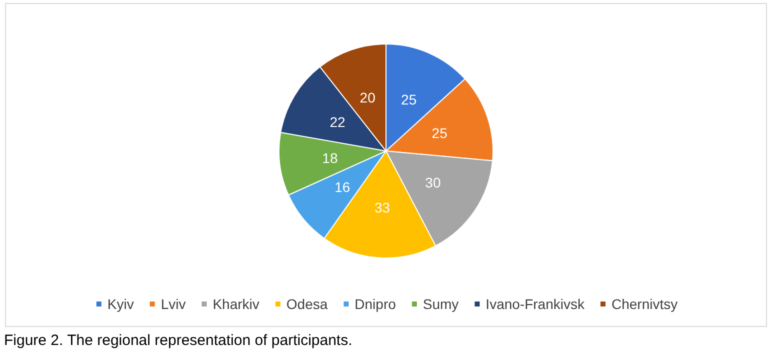 The image size is (772, 355). What do you see at coordinates (173, 304) in the screenshot?
I see `legend-label: Lviv` at bounding box center [173, 304].